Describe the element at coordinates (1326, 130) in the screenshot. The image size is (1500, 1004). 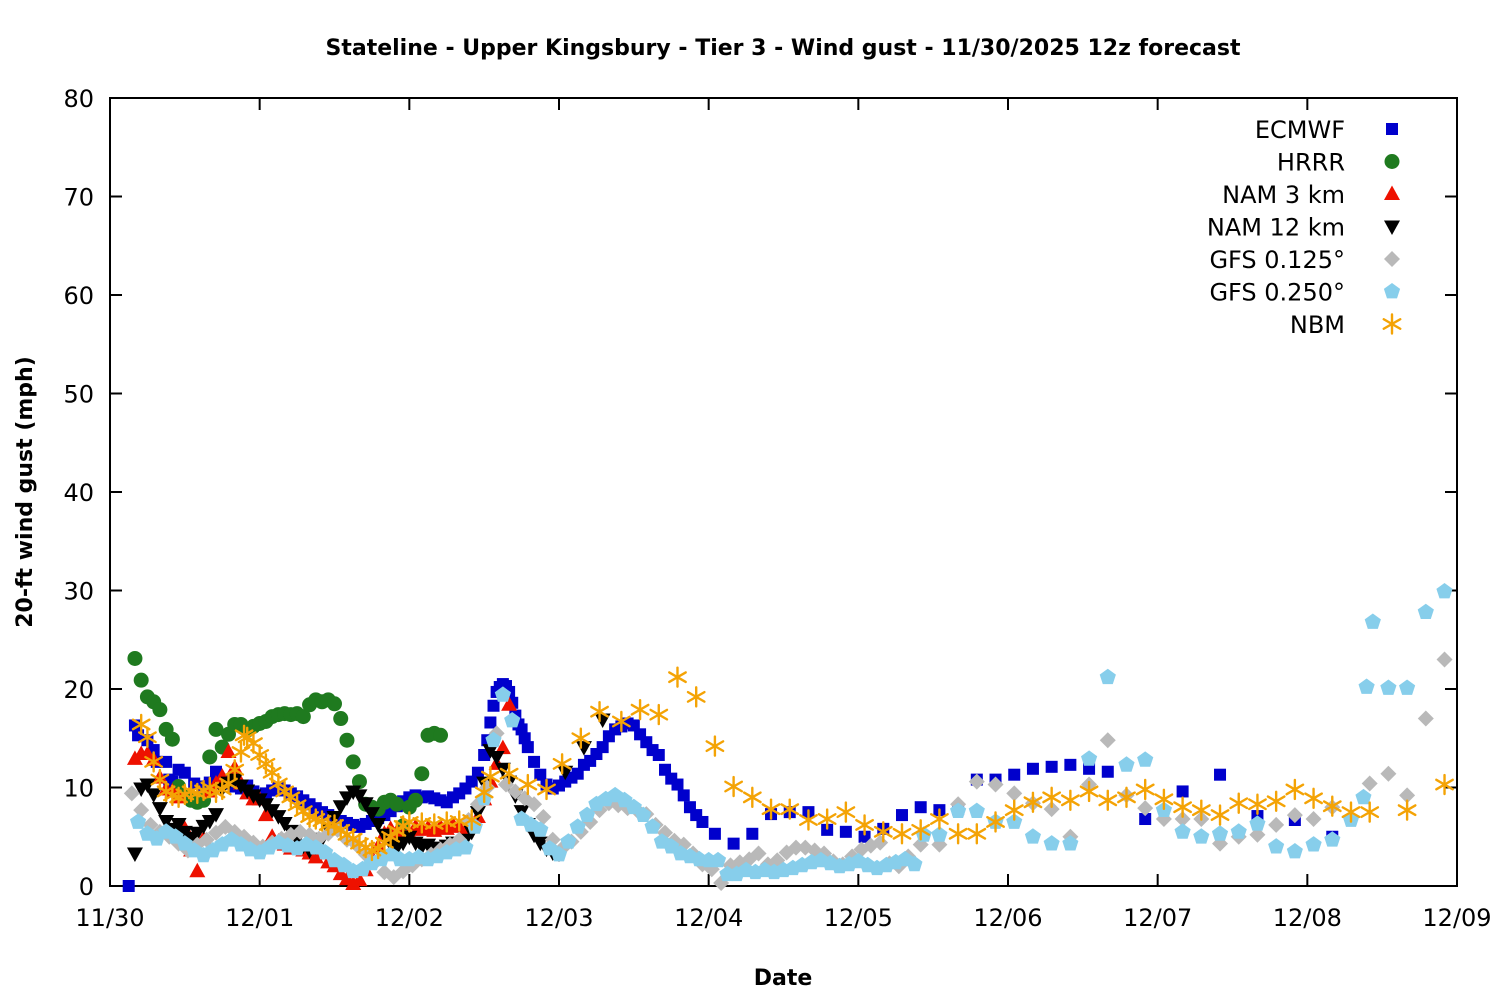
I see `legend-item-ecmwf: ECMWF` at that location.